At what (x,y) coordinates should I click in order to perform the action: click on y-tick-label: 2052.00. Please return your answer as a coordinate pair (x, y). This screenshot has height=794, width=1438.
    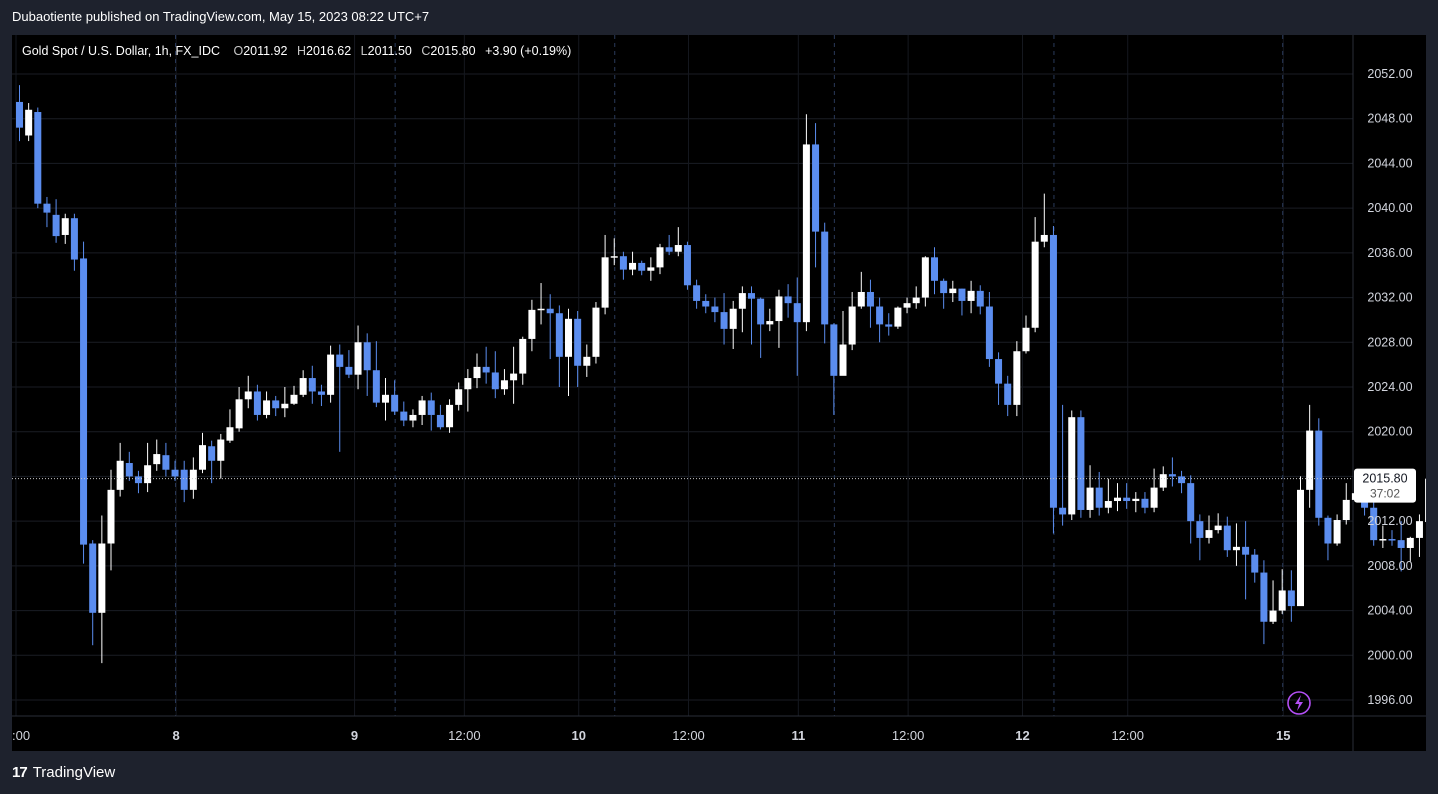
    Looking at the image, I should click on (1389, 74).